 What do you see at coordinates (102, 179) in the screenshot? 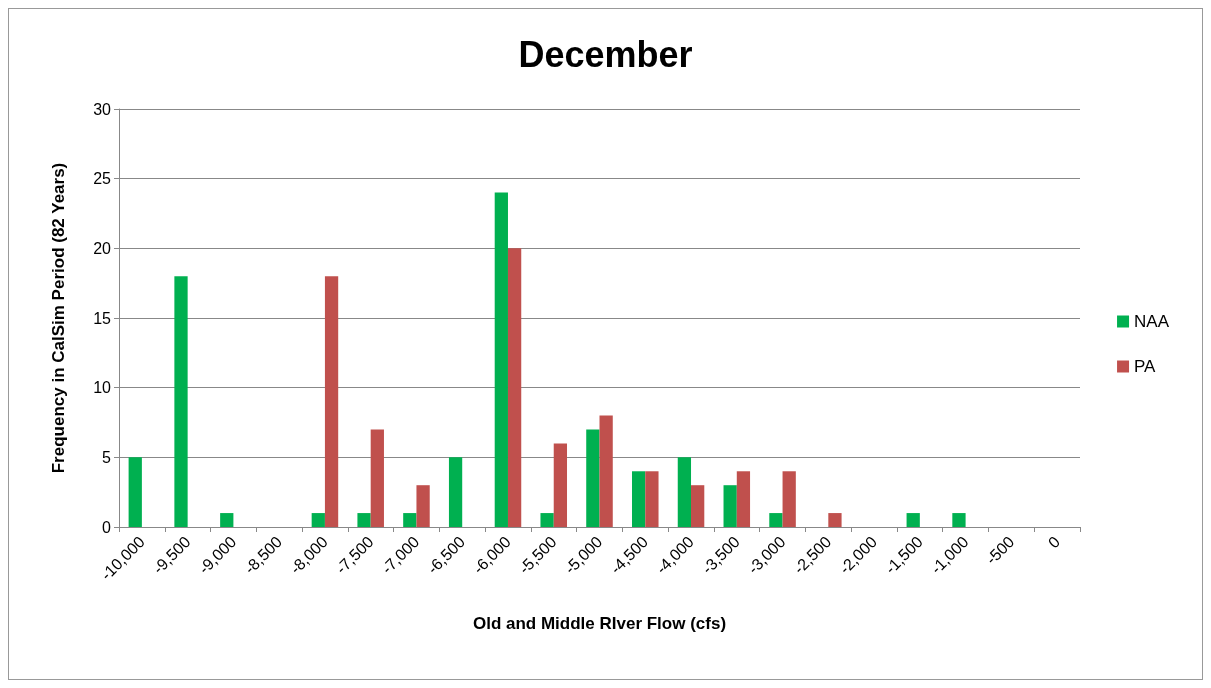
I see `y-tick-label: 25` at bounding box center [102, 179].